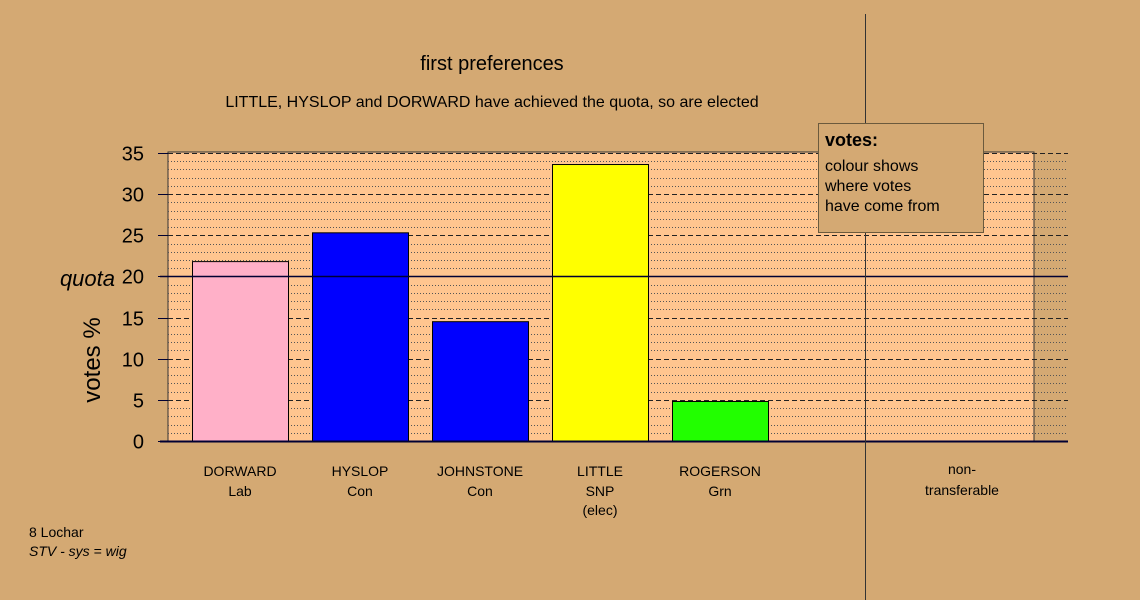 This screenshot has height=600, width=1140. I want to click on quota-label: quota, so click(87, 278).